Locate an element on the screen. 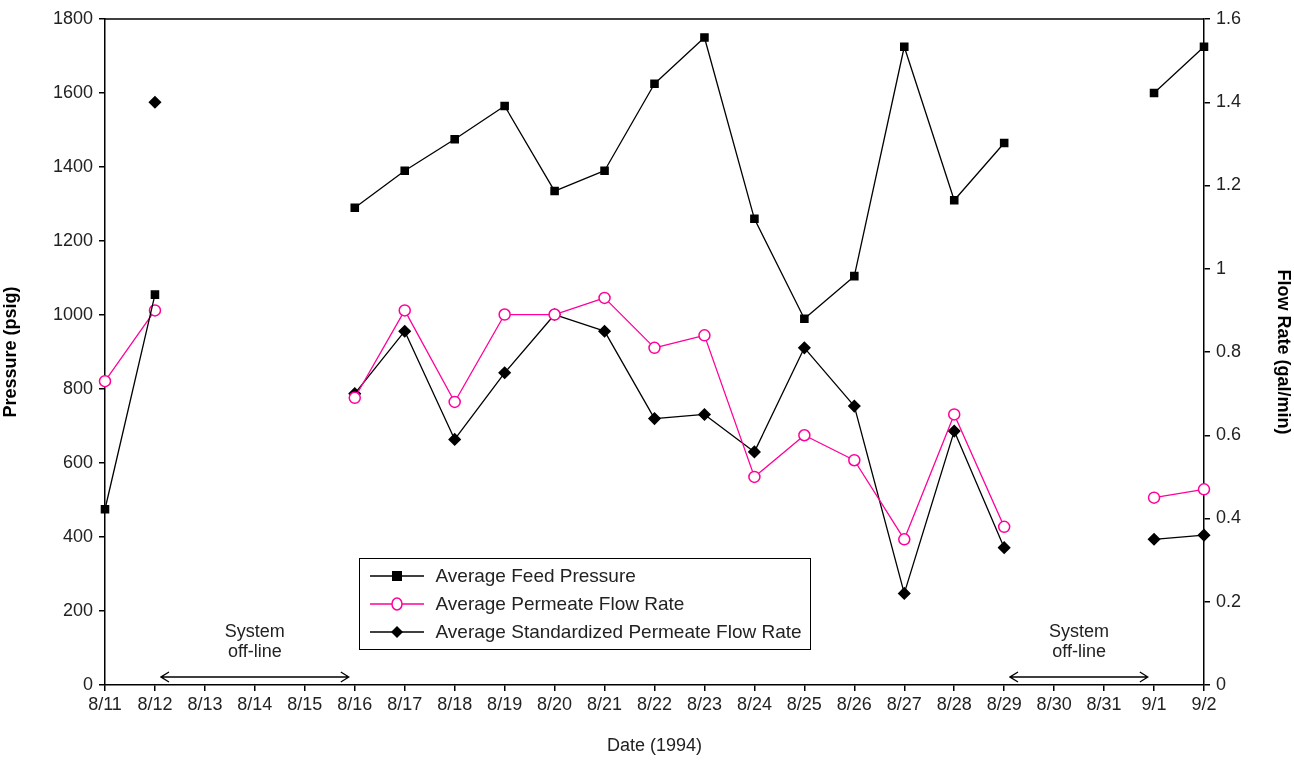 This screenshot has width=1294, height=761. x-tick-label: 8/14 is located at coordinates (255, 703).